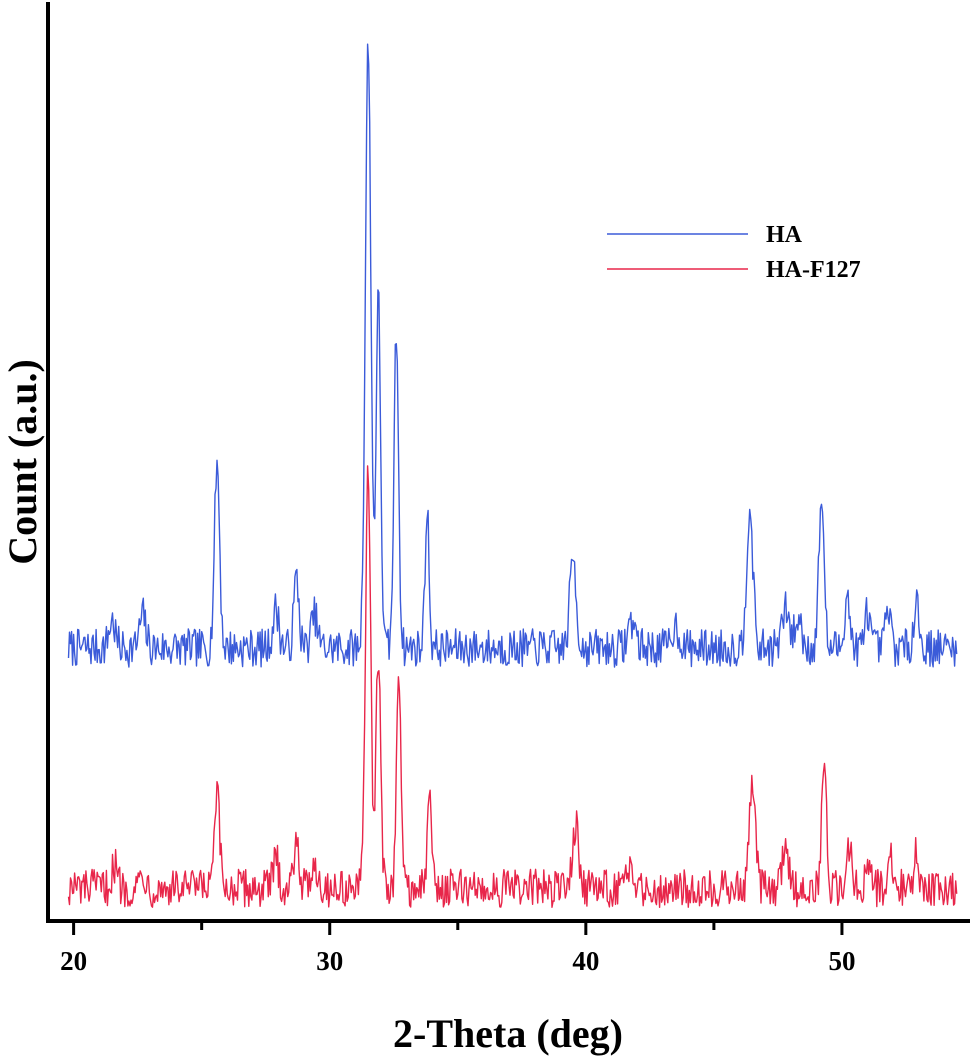 The image size is (973, 1063). Describe the element at coordinates (457, 948) in the screenshot. I see `x-ticks: 20 30 40 50` at that location.